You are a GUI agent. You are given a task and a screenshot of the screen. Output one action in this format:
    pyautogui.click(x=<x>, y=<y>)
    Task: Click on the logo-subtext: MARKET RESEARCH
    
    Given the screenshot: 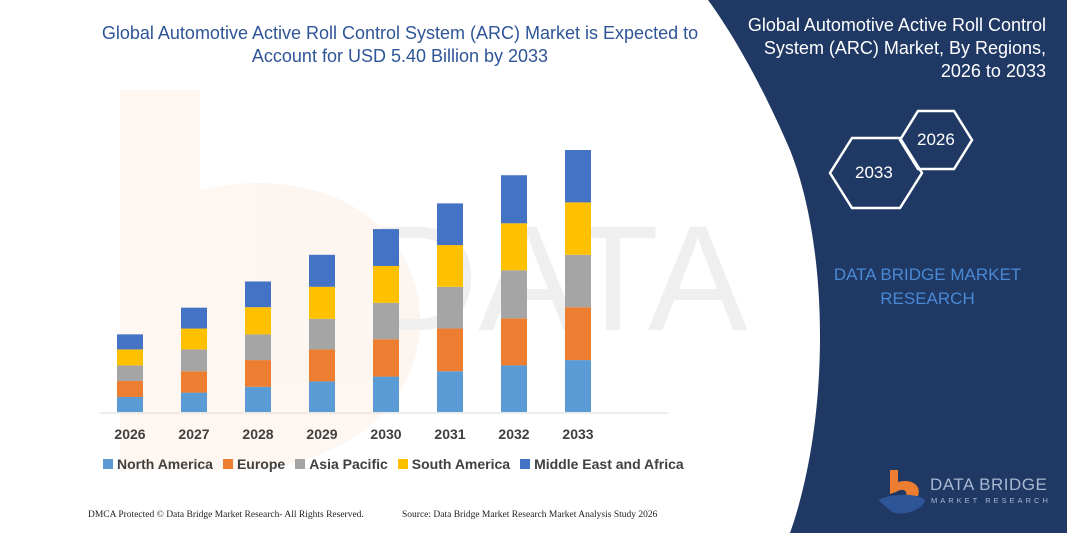 What is the action you would take?
    pyautogui.click(x=991, y=500)
    